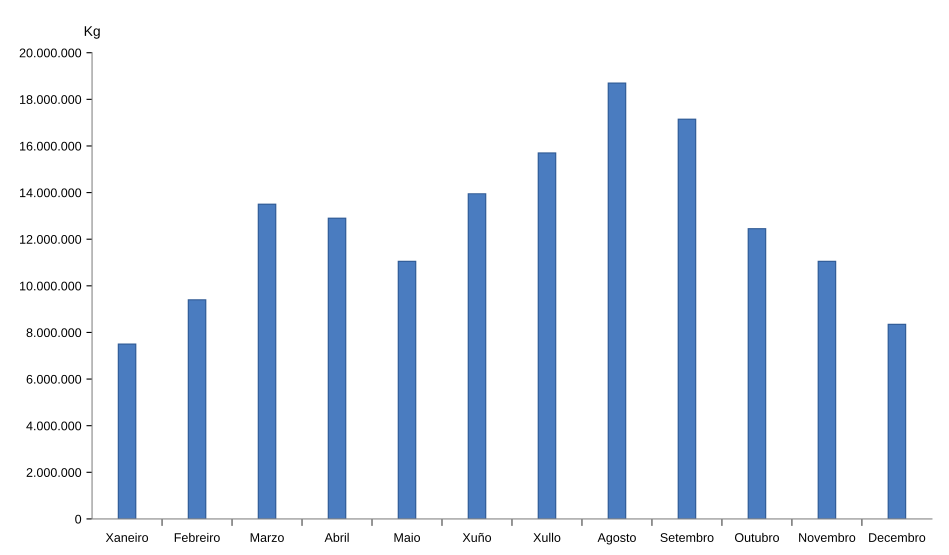 This screenshot has width=949, height=555. I want to click on x-tick-label: Febreiro, so click(197, 537).